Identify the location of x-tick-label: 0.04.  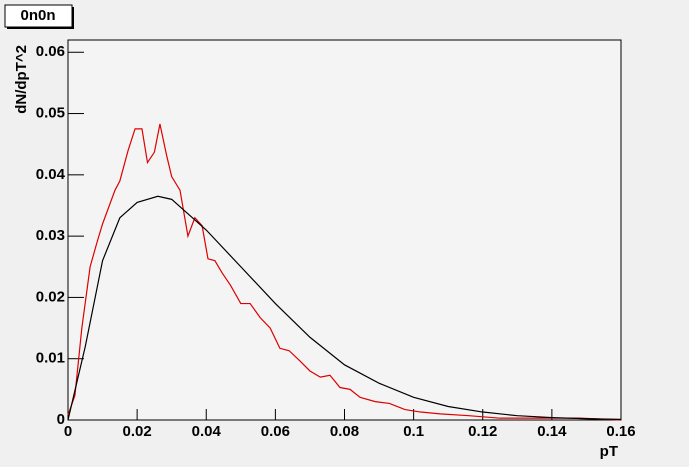
(207, 431).